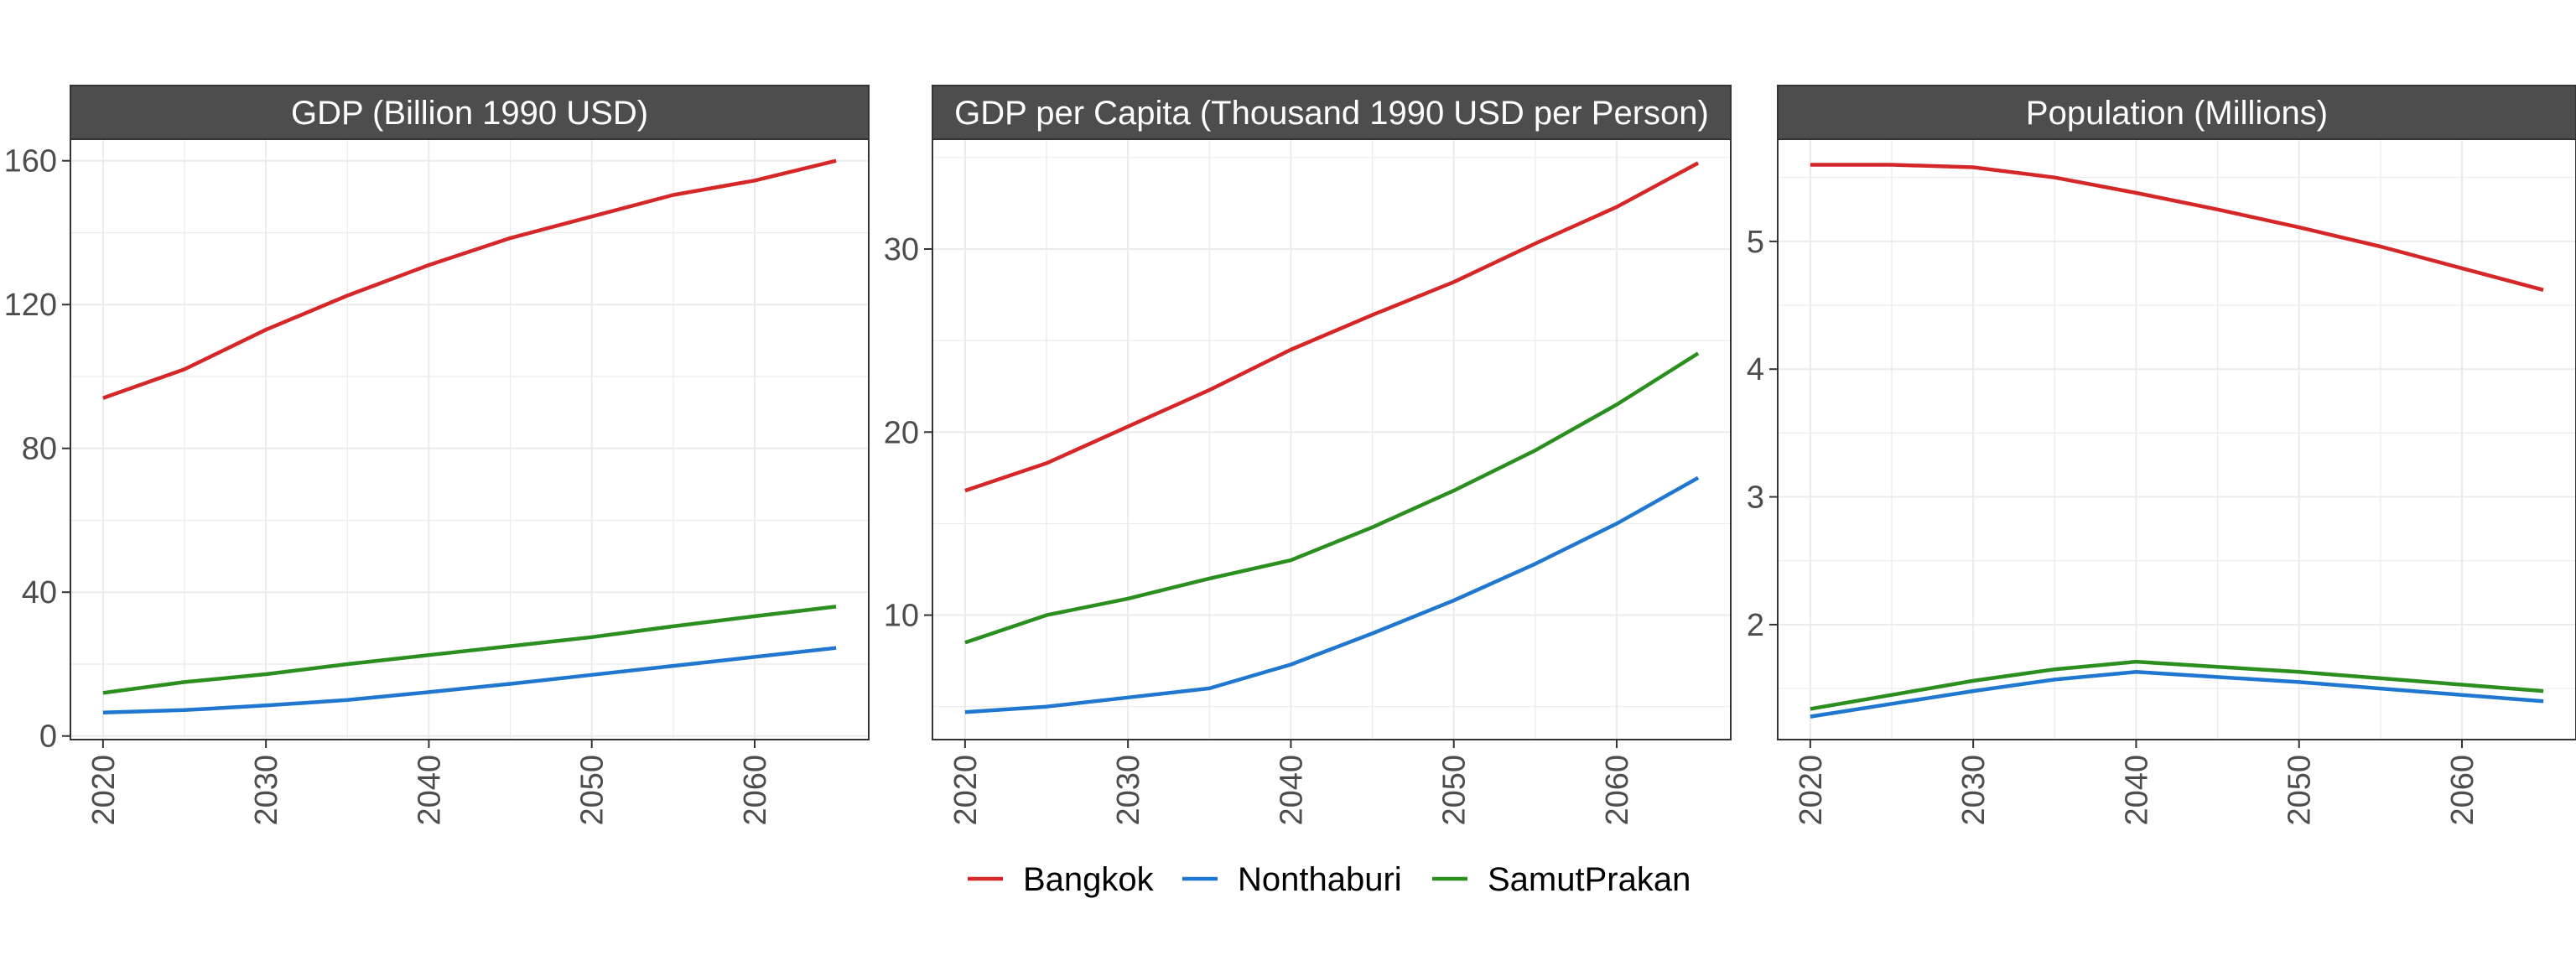 This screenshot has width=2576, height=966. What do you see at coordinates (1755, 242) in the screenshot?
I see `y-tick-label: 5` at bounding box center [1755, 242].